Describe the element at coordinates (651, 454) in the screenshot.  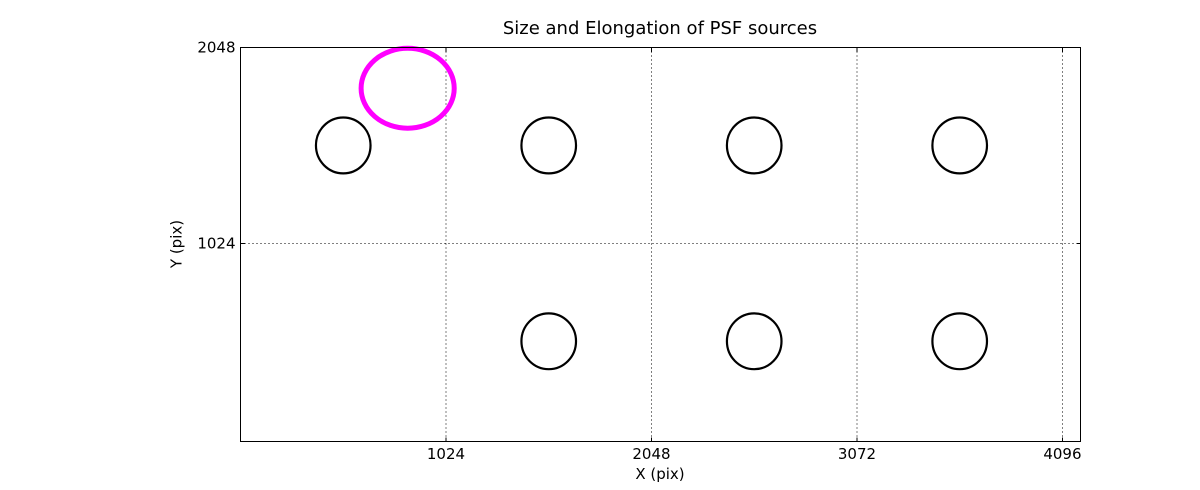
I see `x-tick-label: 2048` at that location.